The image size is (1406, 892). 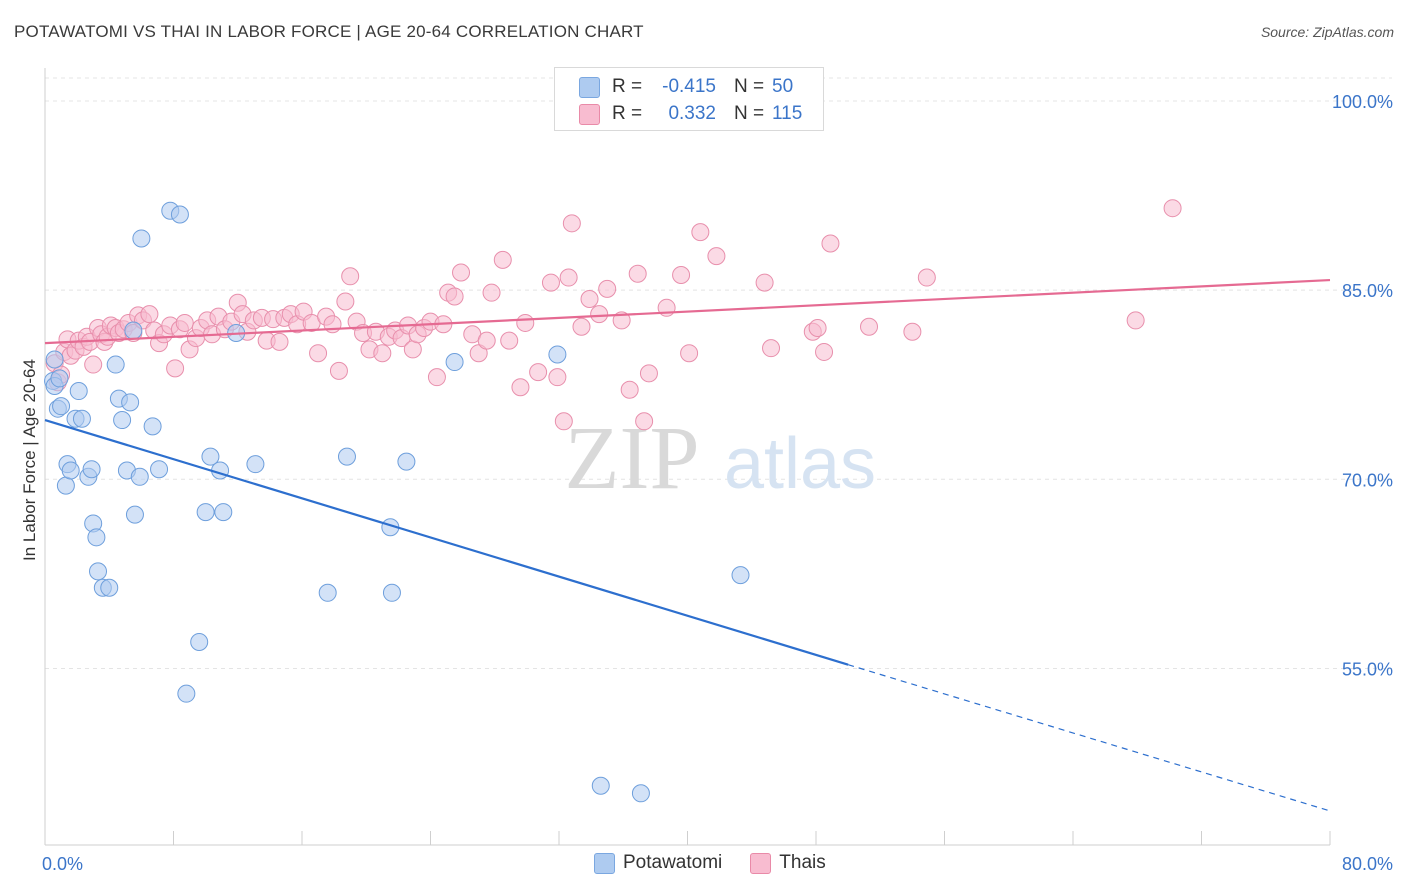 I want to click on legend-item-potawatomi: Potawatomi, so click(x=658, y=863).